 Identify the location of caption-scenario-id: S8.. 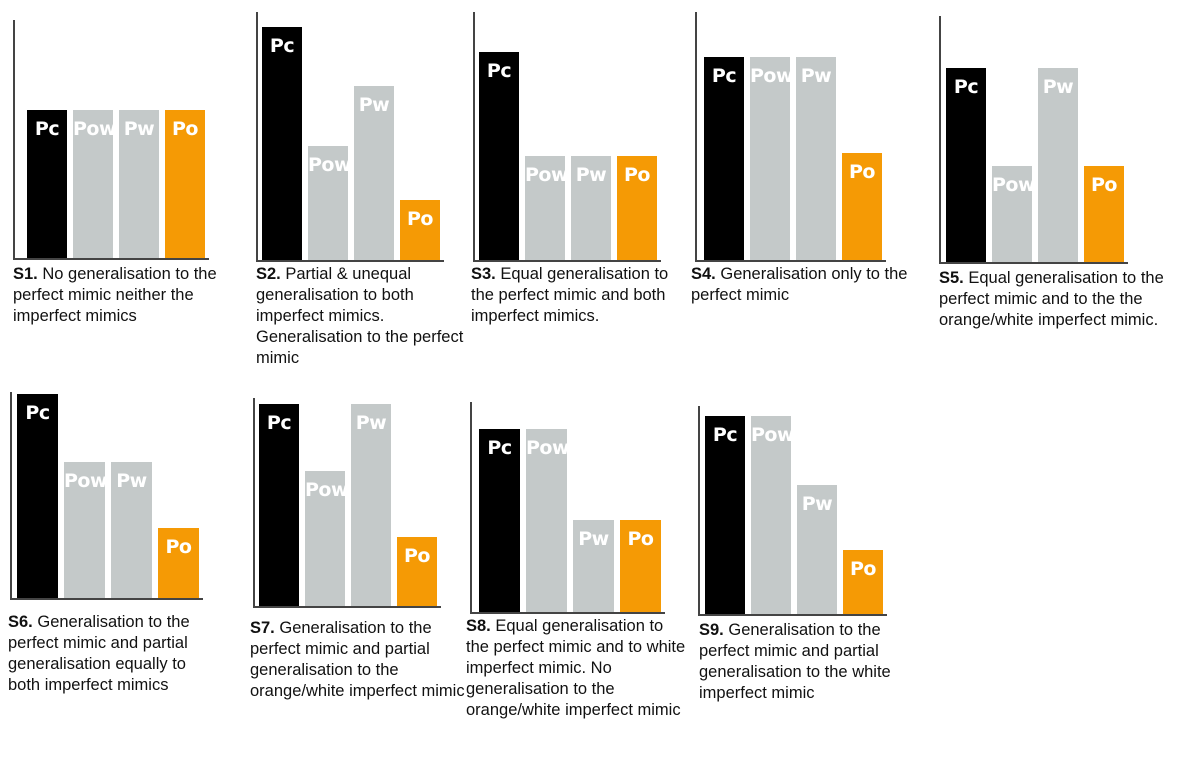
(478, 626).